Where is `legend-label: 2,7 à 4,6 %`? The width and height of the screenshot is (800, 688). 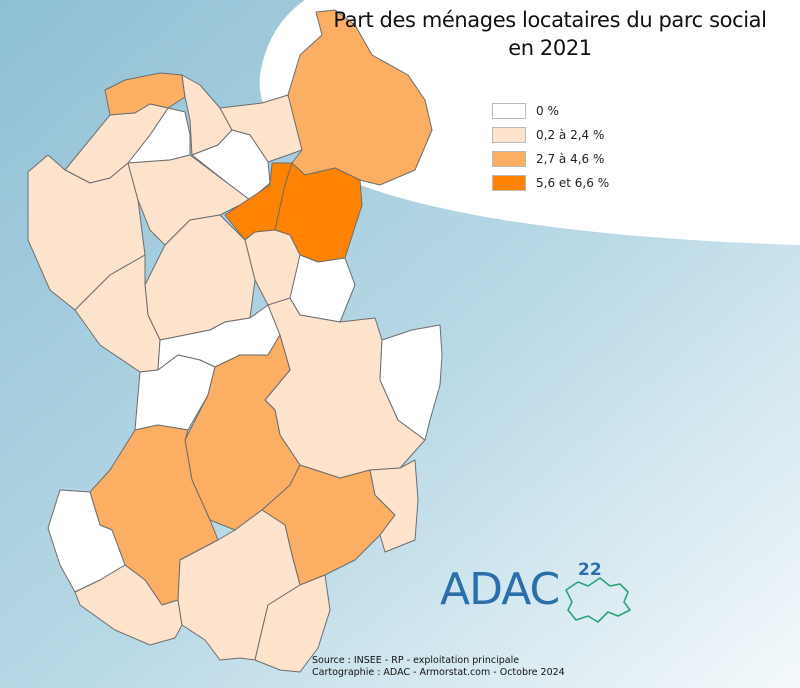
legend-label: 2,7 à 4,6 % is located at coordinates (570, 159).